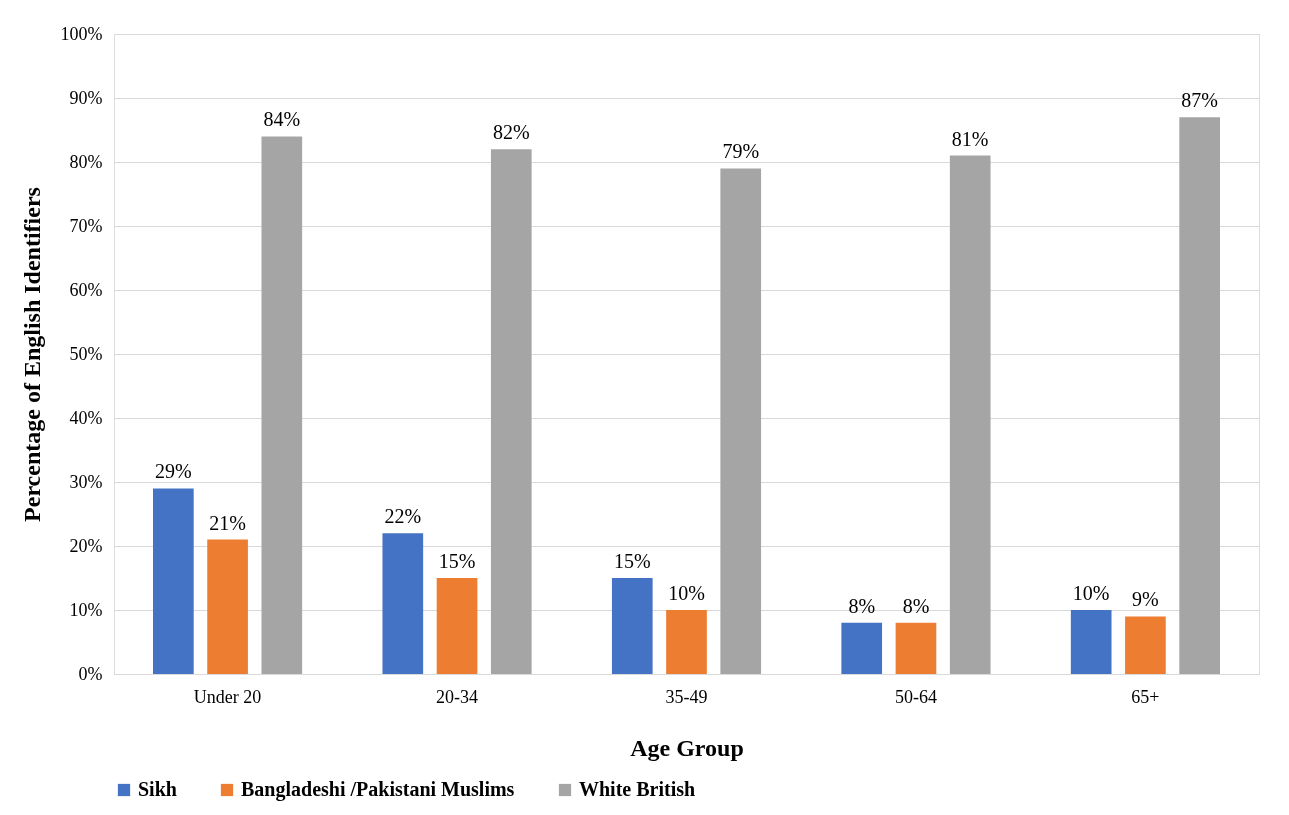  I want to click on x-axis-title: Age Group, so click(687, 747).